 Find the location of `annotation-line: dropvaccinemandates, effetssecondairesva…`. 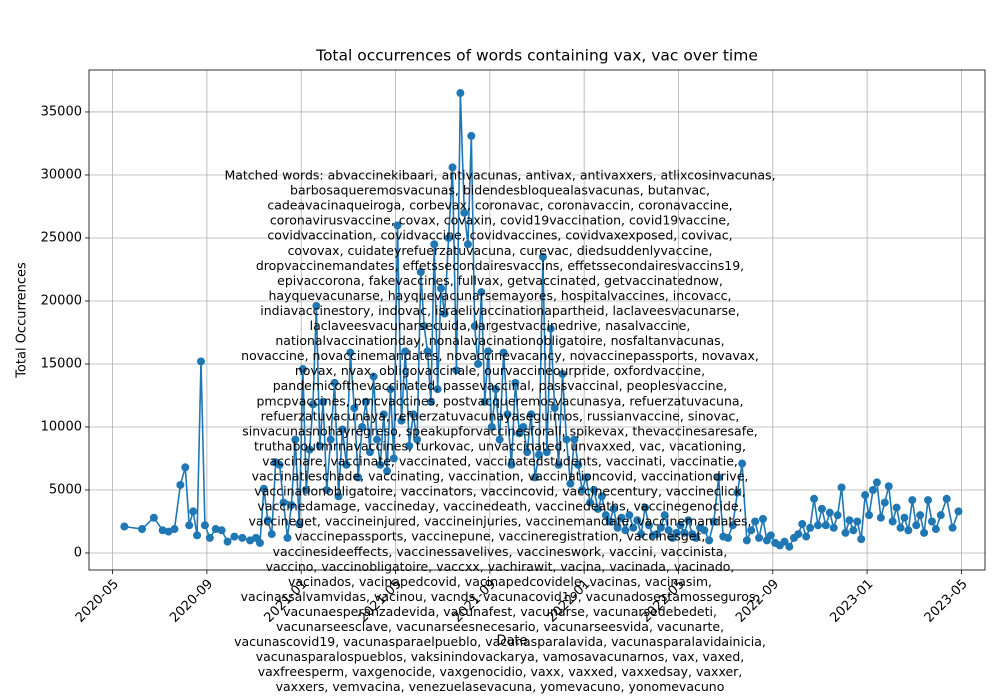

annotation-line: dropvaccinemandates, effetssecondairesva… is located at coordinates (500, 265).